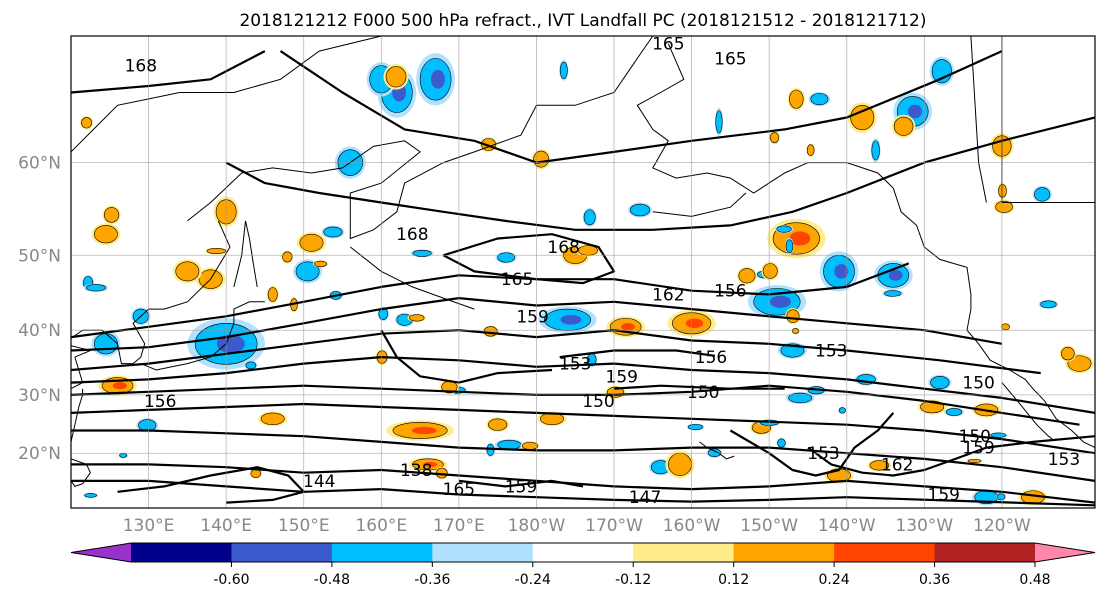 This screenshot has height=601, width=1105. I want to click on colorbar-tick-label: -0.12, so click(633, 580).